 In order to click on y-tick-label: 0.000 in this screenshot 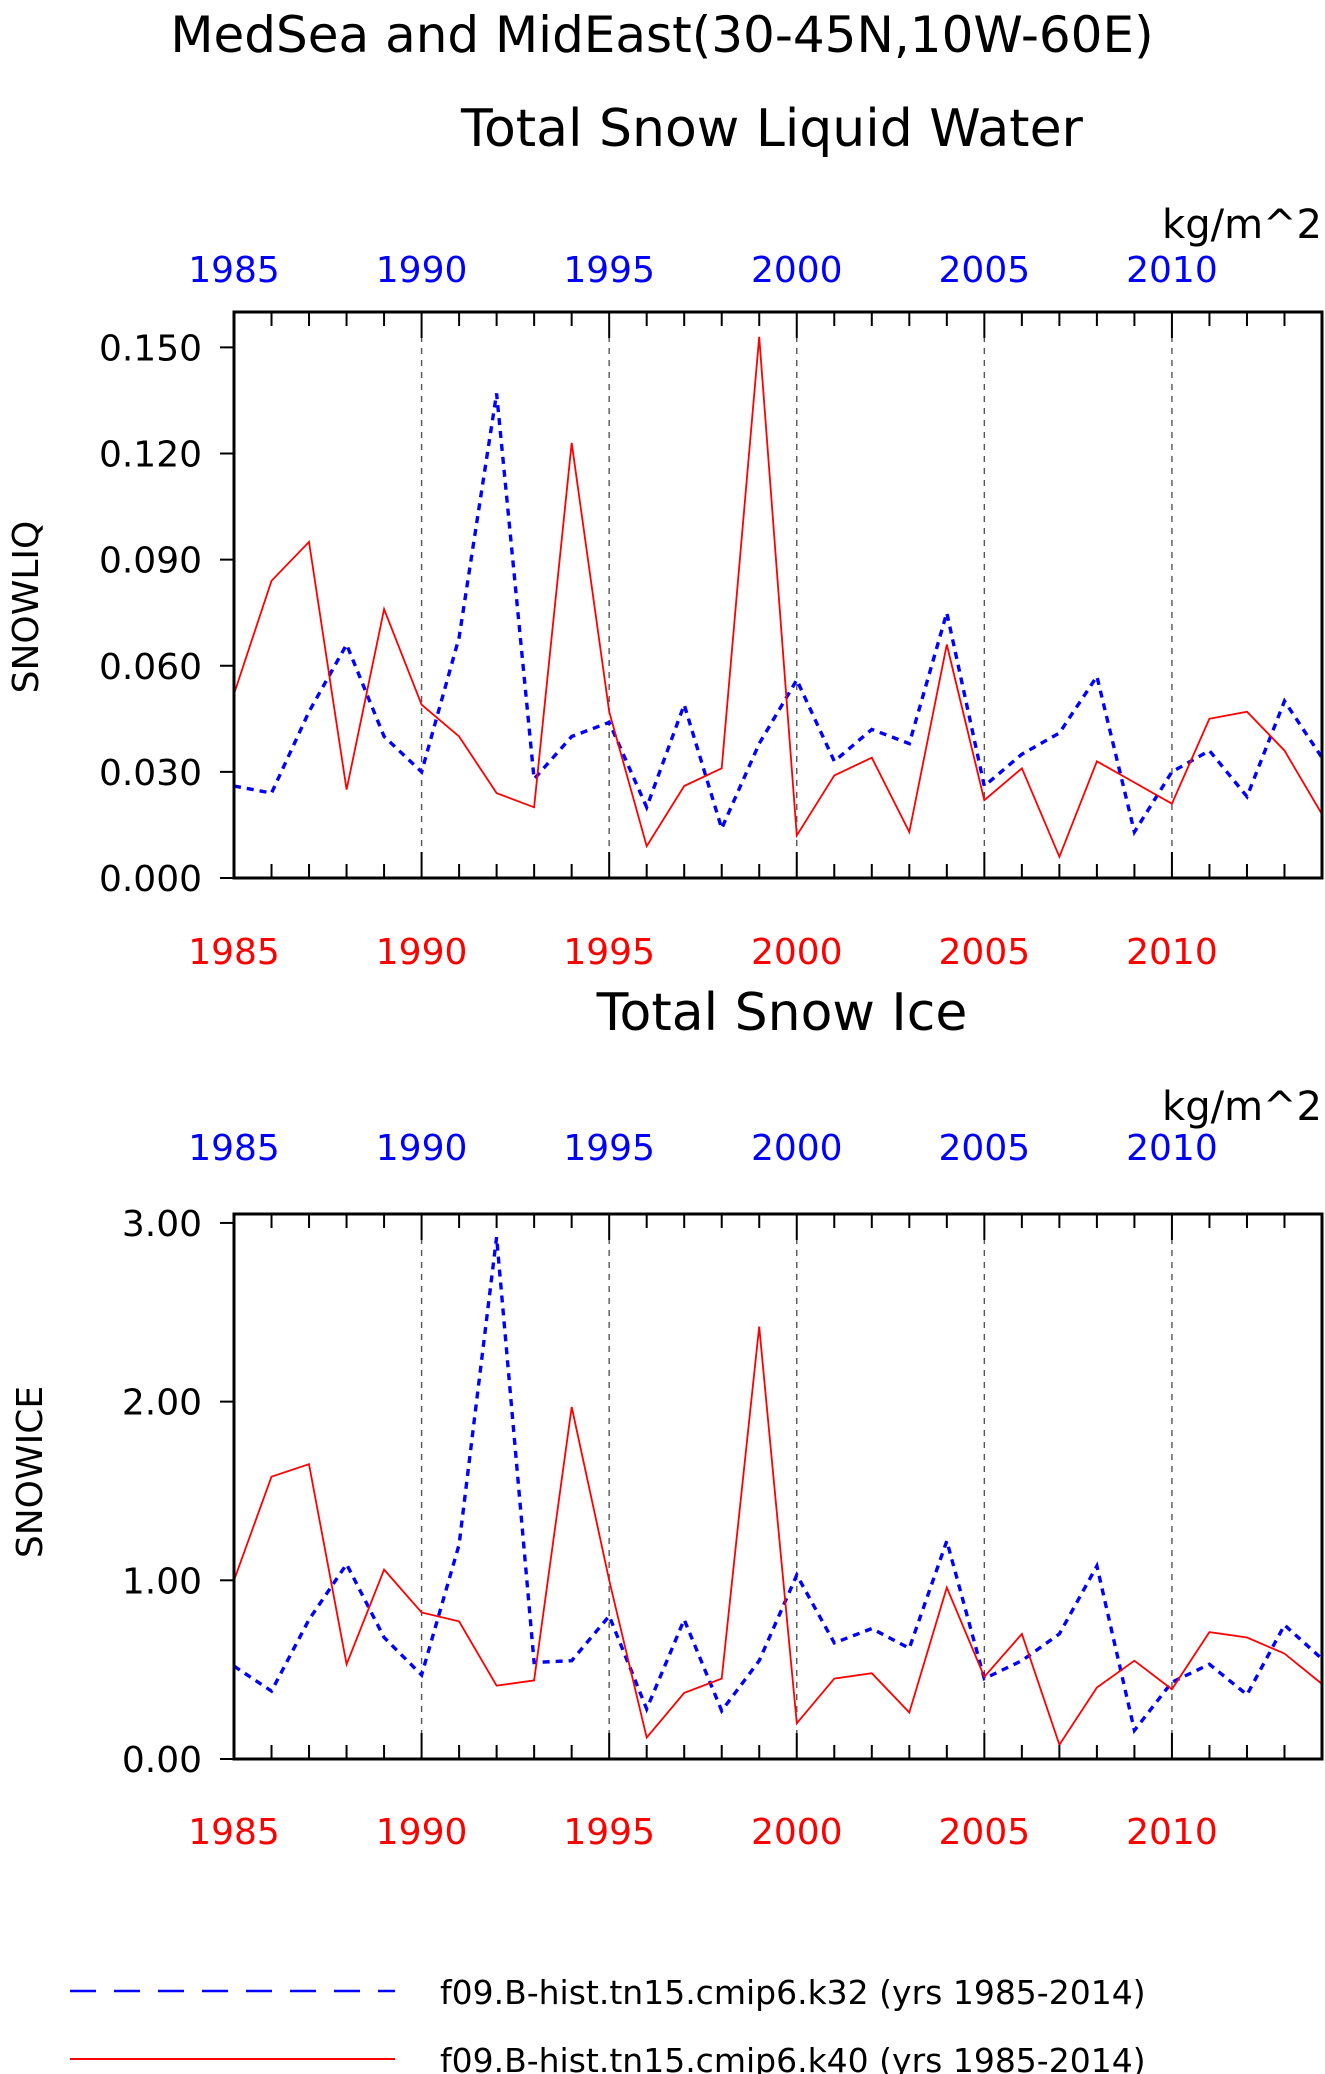, I will do `click(150, 879)`.